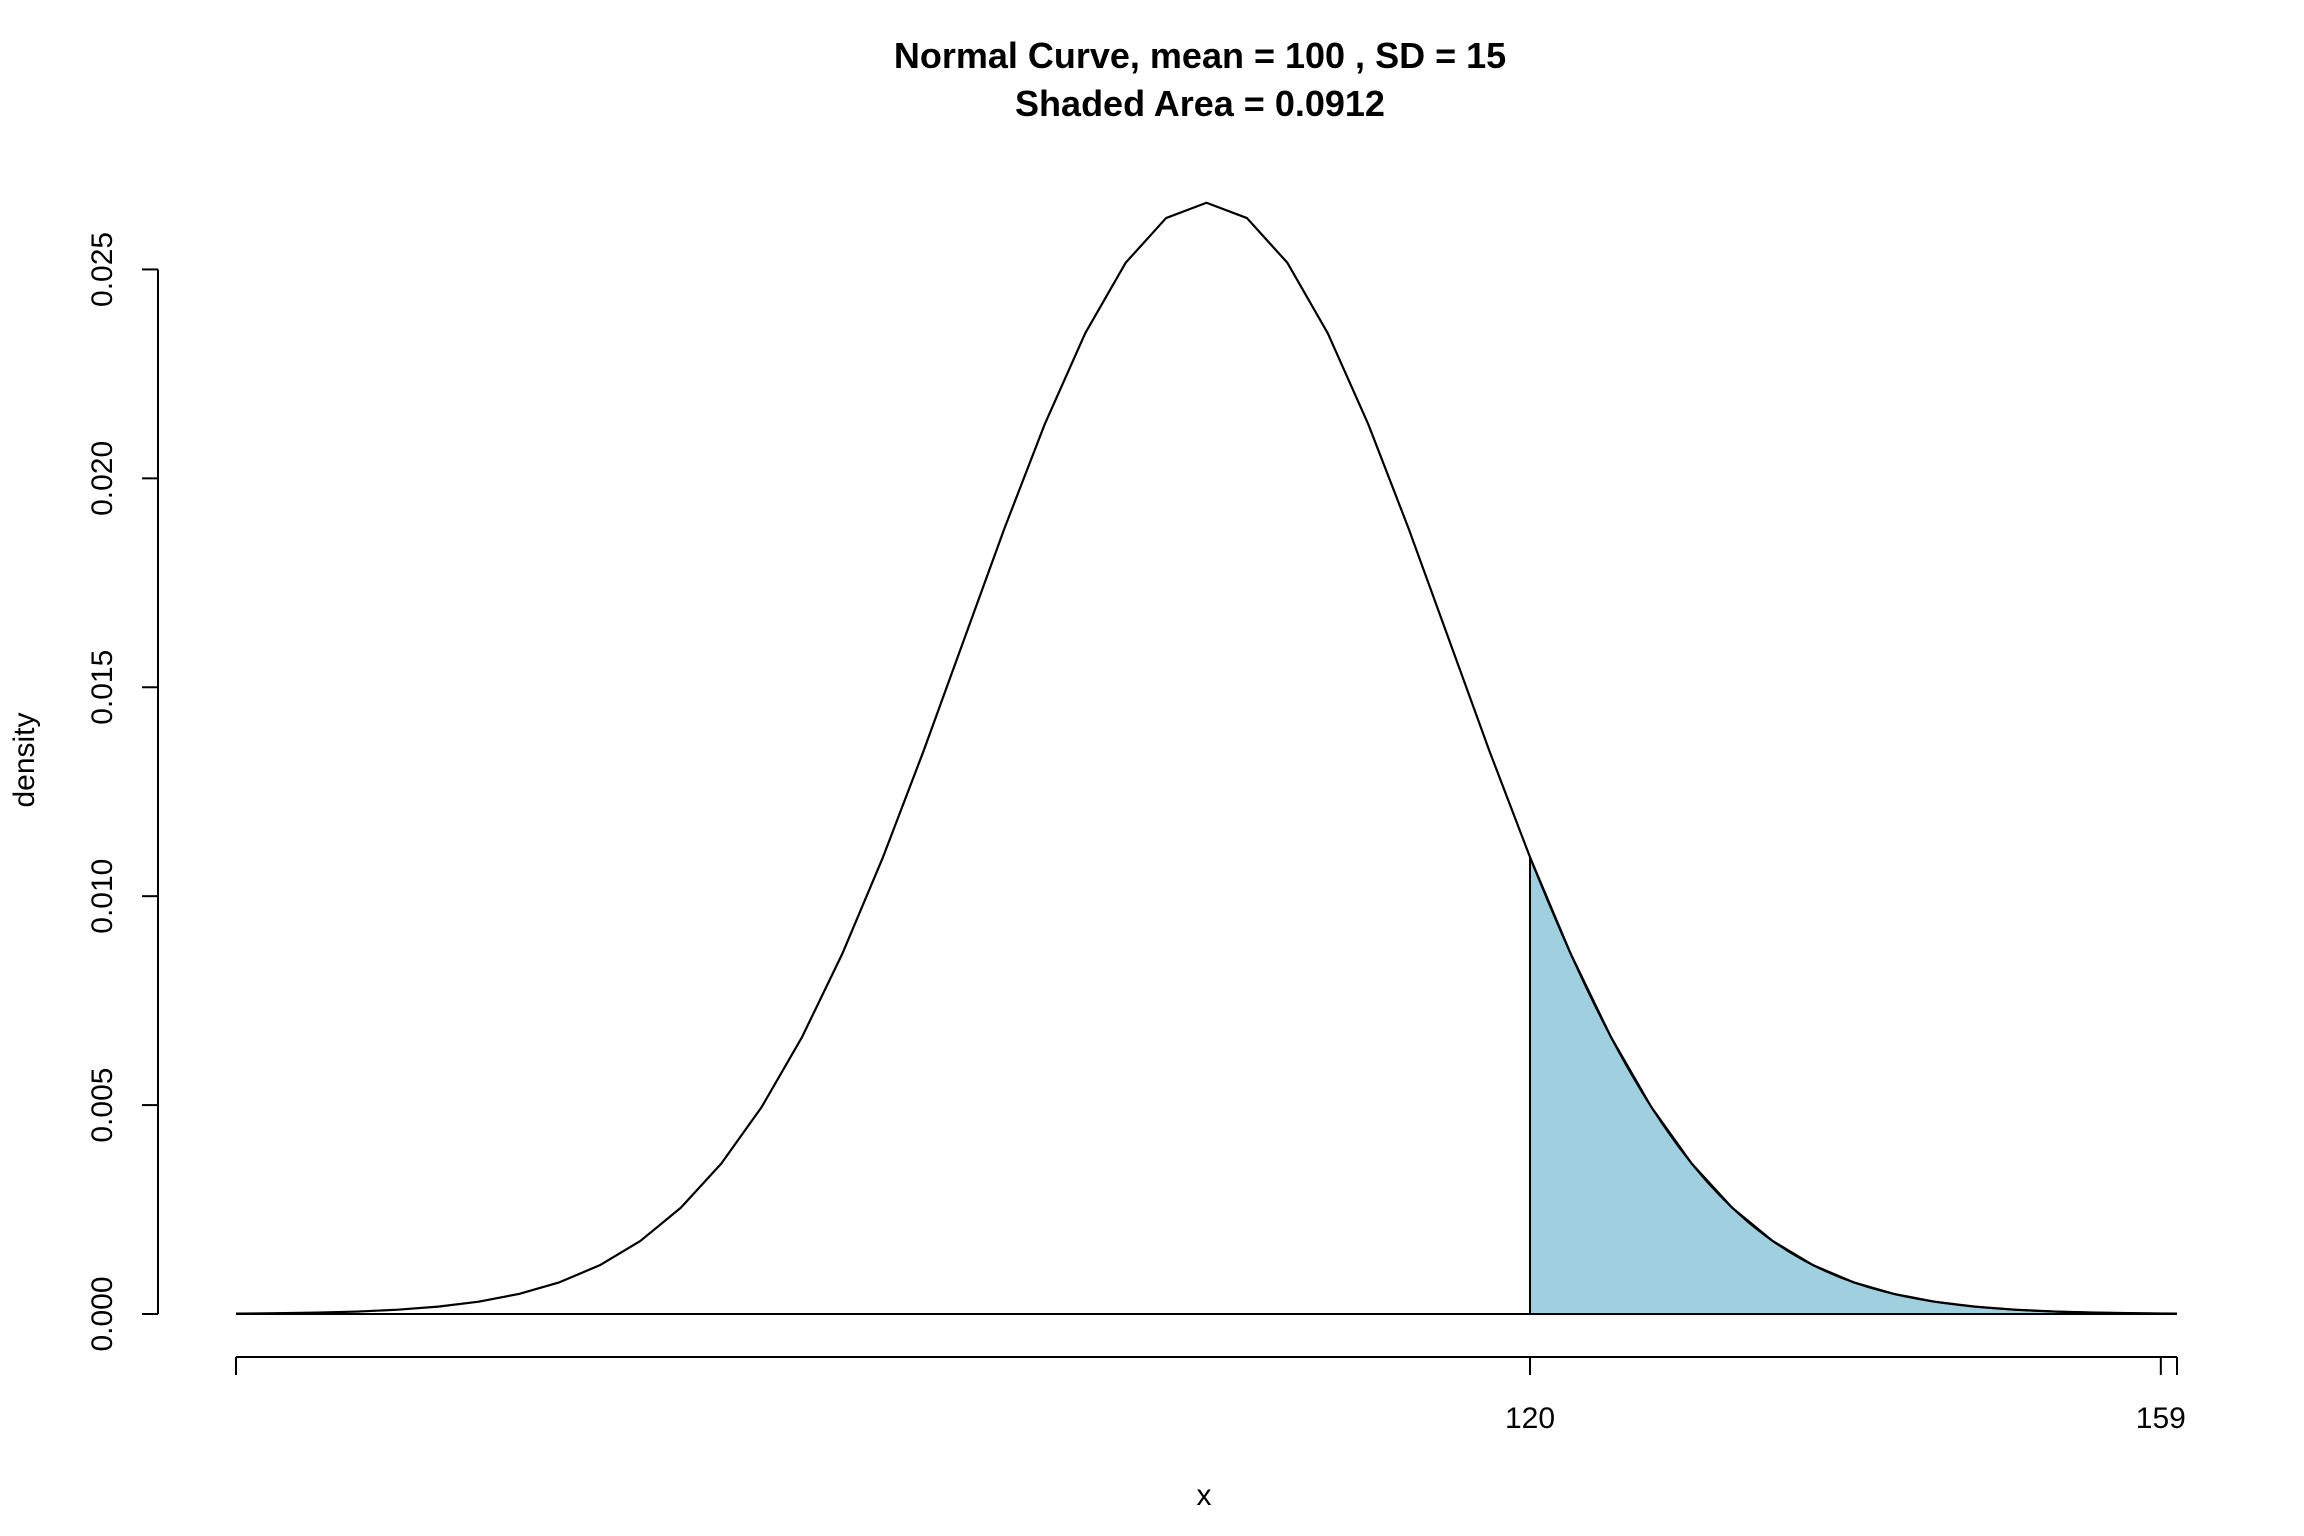 The height and width of the screenshot is (1536, 2304). I want to click on x-tick-label: 159, so click(2161, 1418).